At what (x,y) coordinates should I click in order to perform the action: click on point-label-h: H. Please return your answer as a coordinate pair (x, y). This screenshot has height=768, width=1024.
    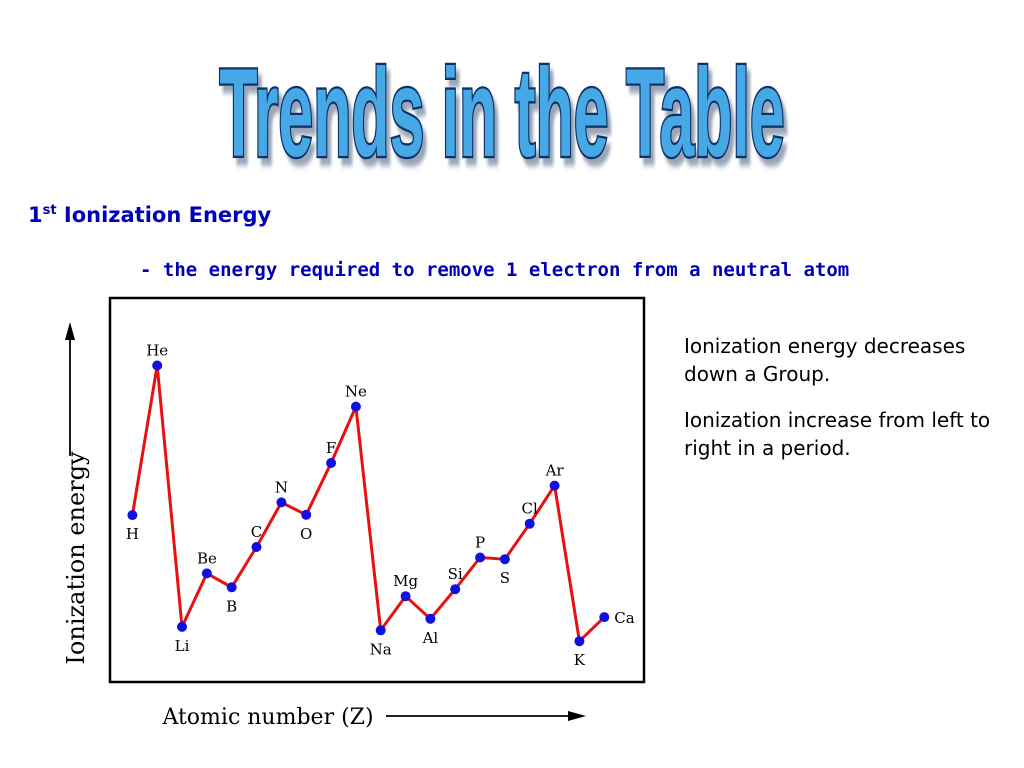
    Looking at the image, I should click on (132, 534).